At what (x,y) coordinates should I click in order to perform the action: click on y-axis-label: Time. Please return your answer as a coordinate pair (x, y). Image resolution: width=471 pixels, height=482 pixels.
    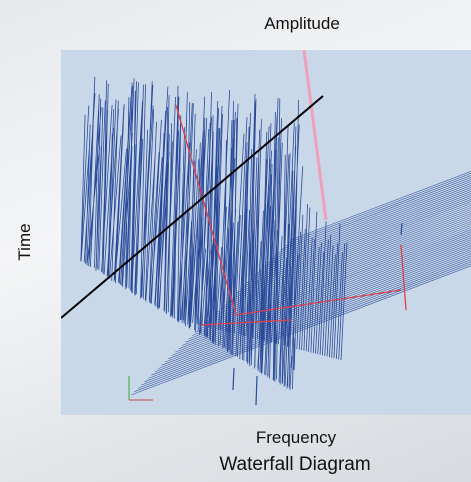
    Looking at the image, I should click on (24, 242).